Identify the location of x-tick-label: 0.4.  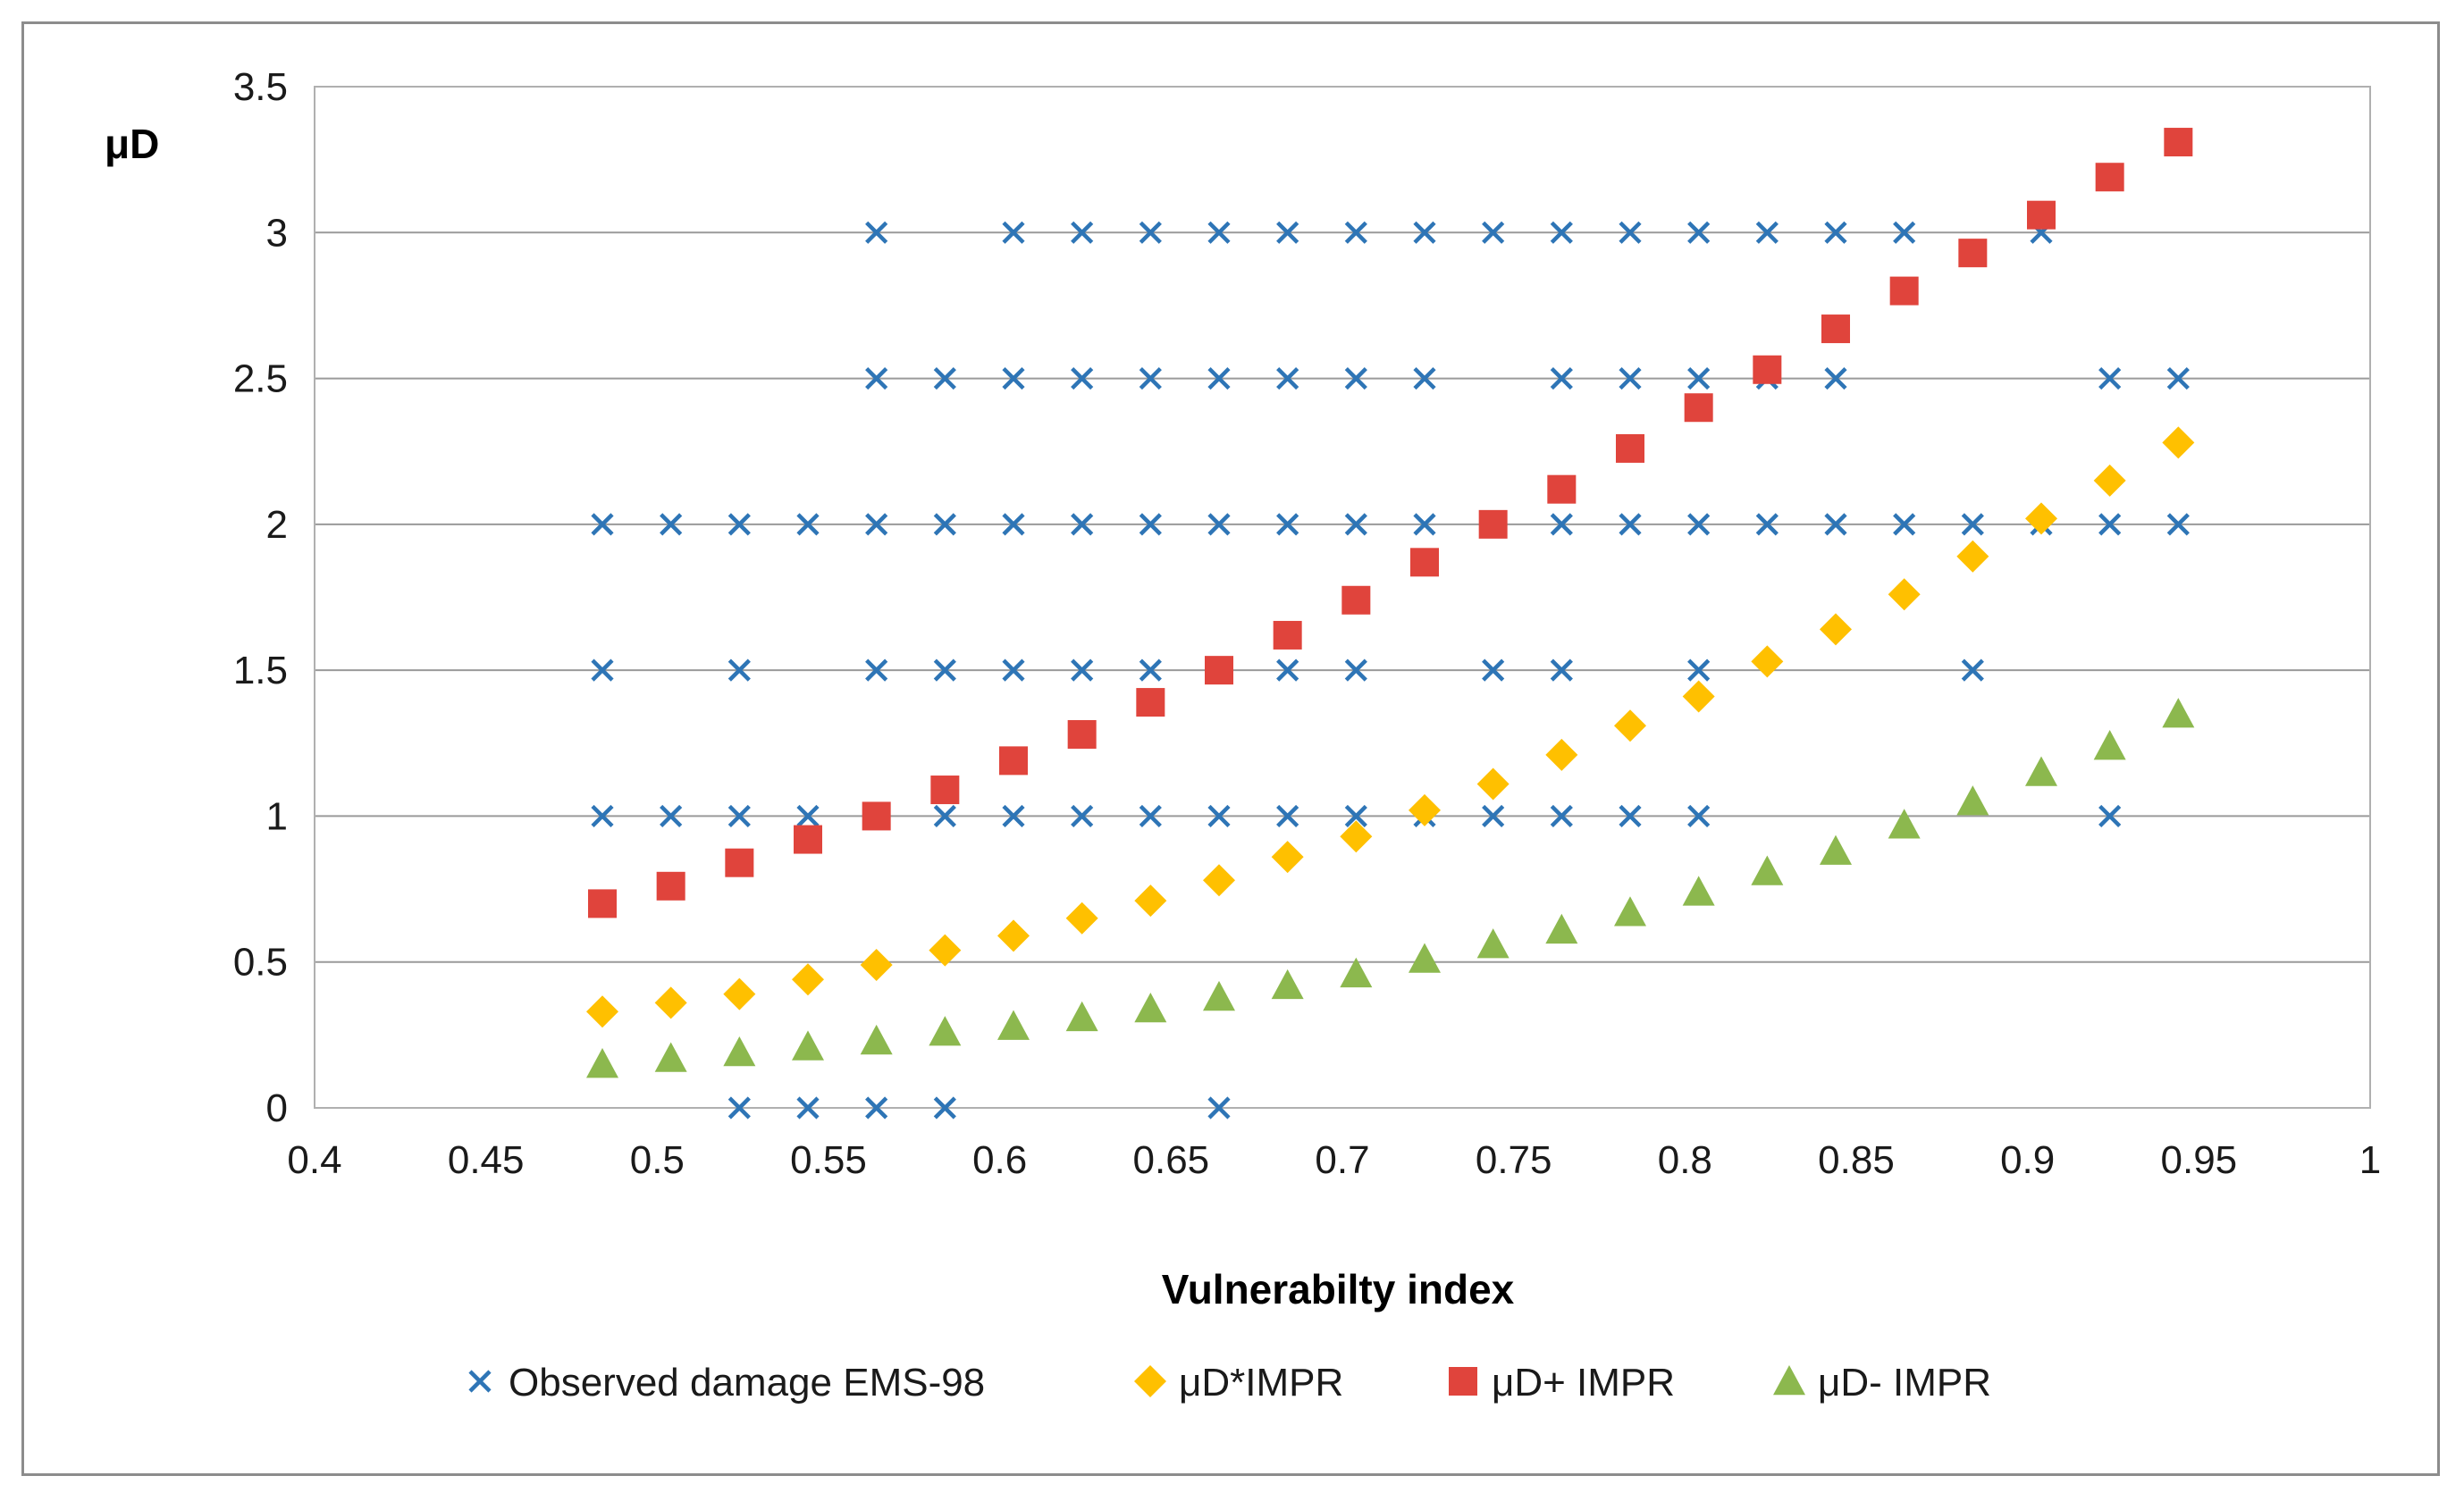
(314, 1160).